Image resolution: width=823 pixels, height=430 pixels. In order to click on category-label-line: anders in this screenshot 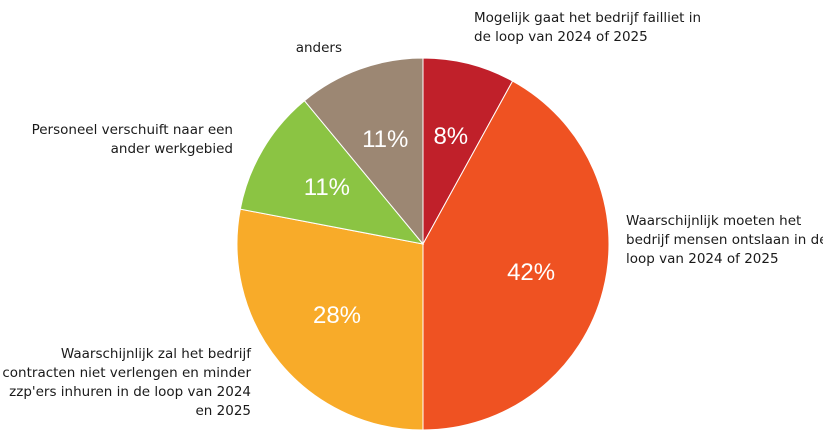, I will do `click(319, 48)`.